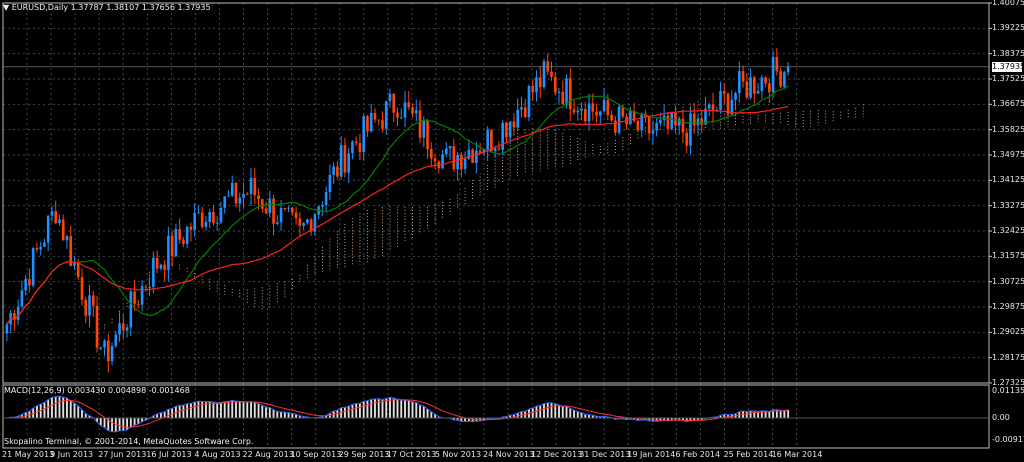 This screenshot has height=462, width=1024. What do you see at coordinates (1008, 439) in the screenshot?
I see `macd-tick-label: -0.009175` at bounding box center [1008, 439].